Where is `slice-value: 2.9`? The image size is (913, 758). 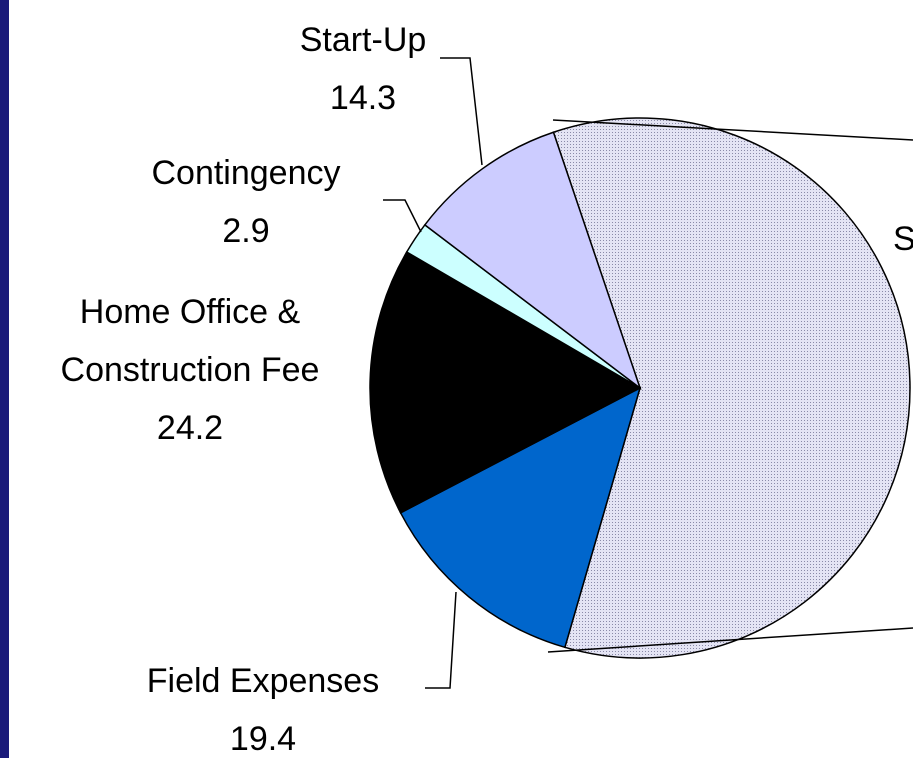 slice-value: 2.9 is located at coordinates (246, 231).